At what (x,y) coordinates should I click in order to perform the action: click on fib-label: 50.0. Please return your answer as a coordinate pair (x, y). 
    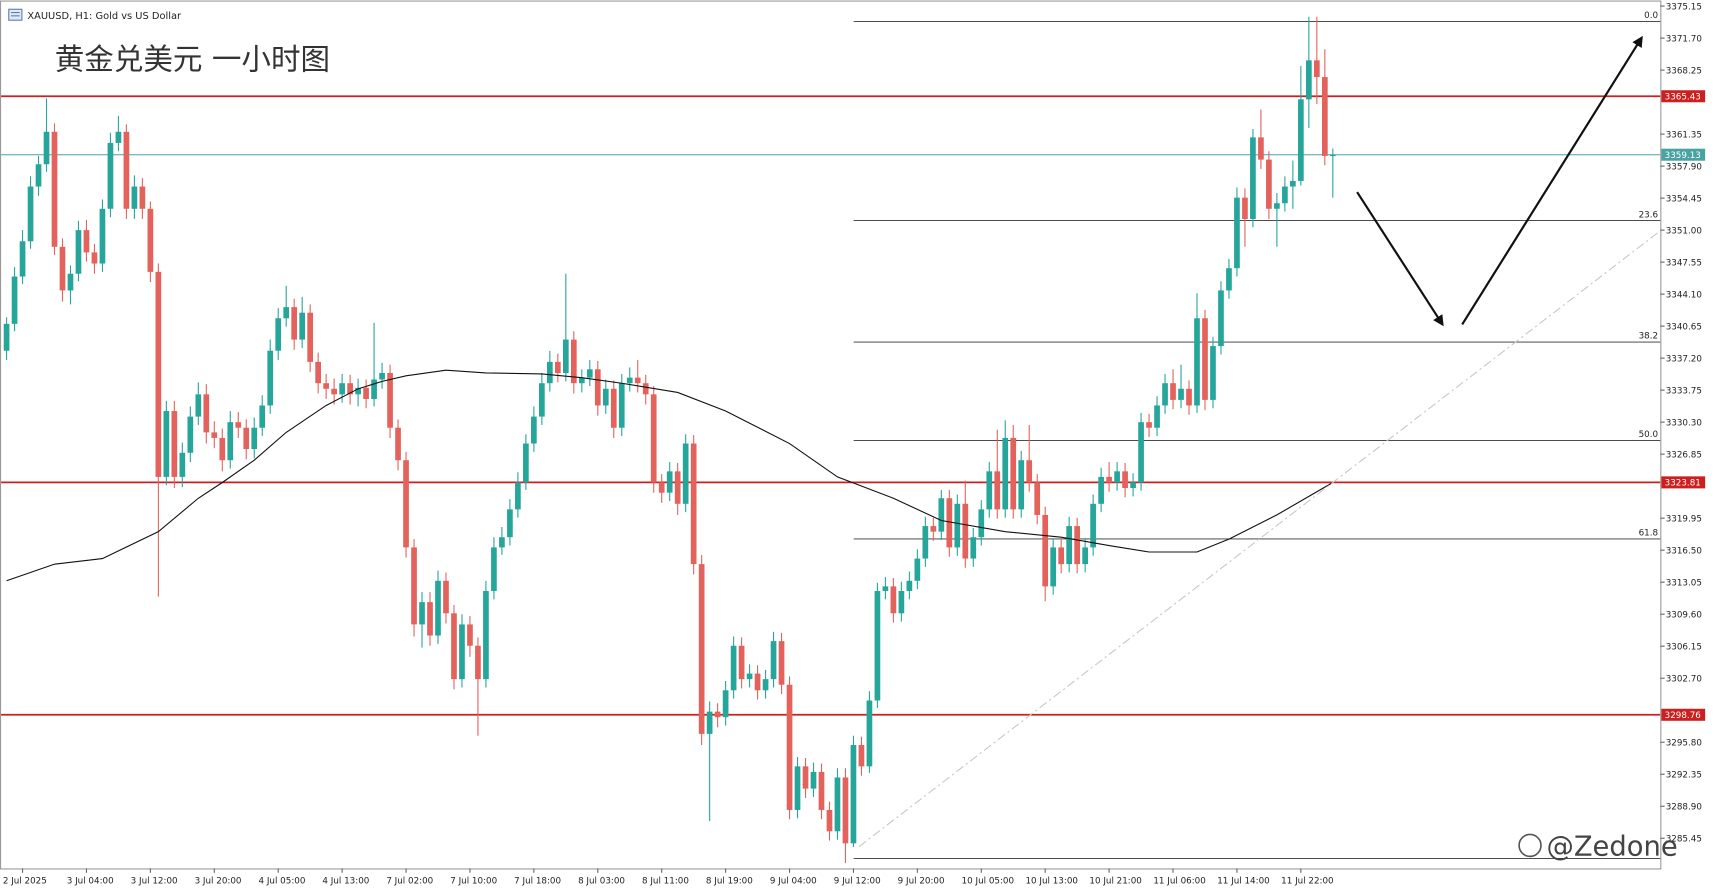
    Looking at the image, I should click on (1648, 435).